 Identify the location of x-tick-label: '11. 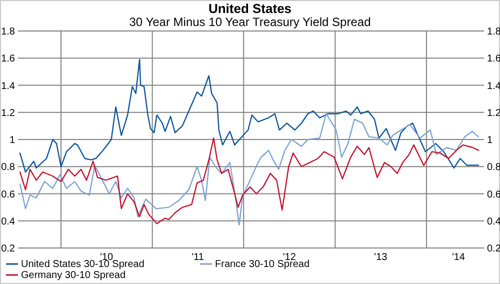
(198, 257).